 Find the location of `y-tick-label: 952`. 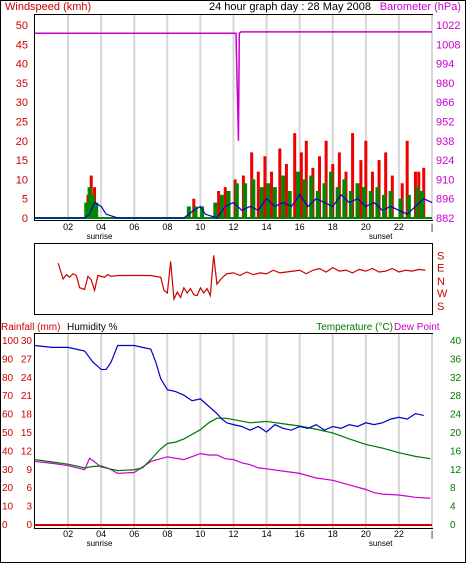

y-tick-label: 952 is located at coordinates (445, 123).